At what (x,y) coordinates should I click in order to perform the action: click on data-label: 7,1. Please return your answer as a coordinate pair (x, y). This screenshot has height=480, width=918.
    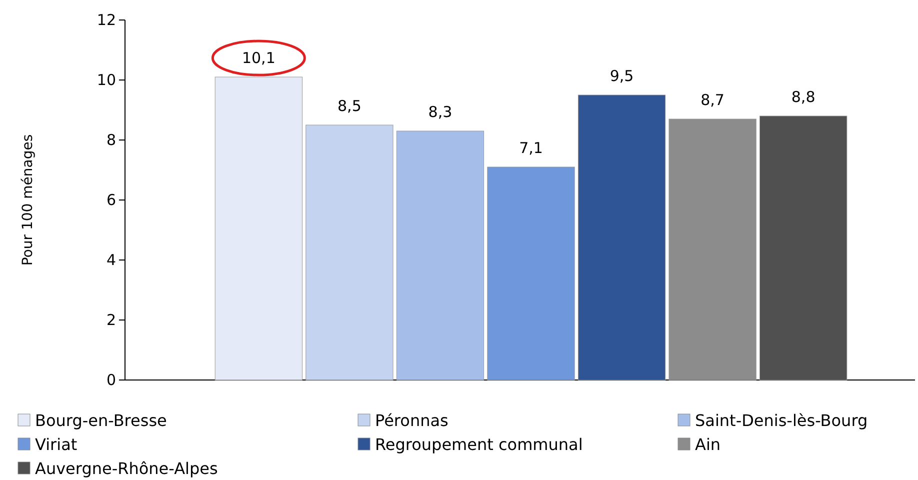
    Looking at the image, I should click on (531, 148).